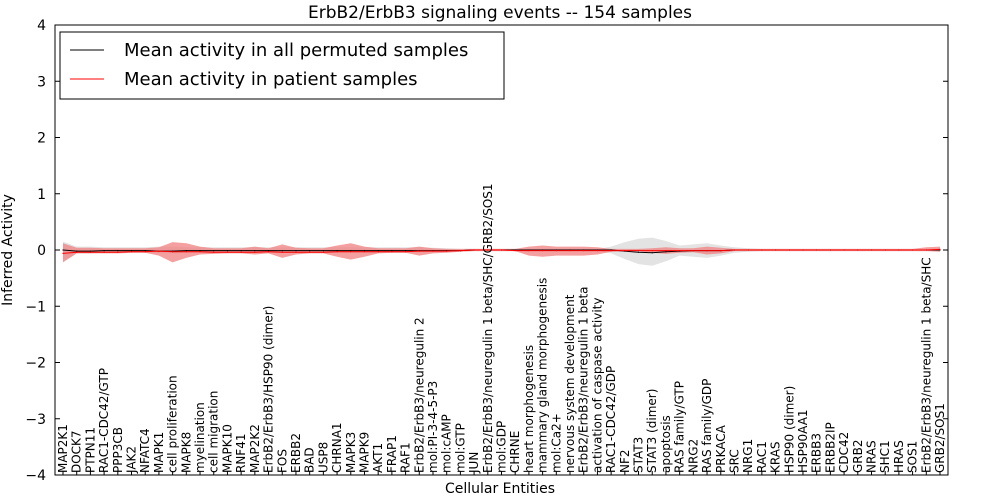 This screenshot has height=500, width=1000. What do you see at coordinates (41, 26) in the screenshot?
I see `y-tick-label: 4` at bounding box center [41, 26].